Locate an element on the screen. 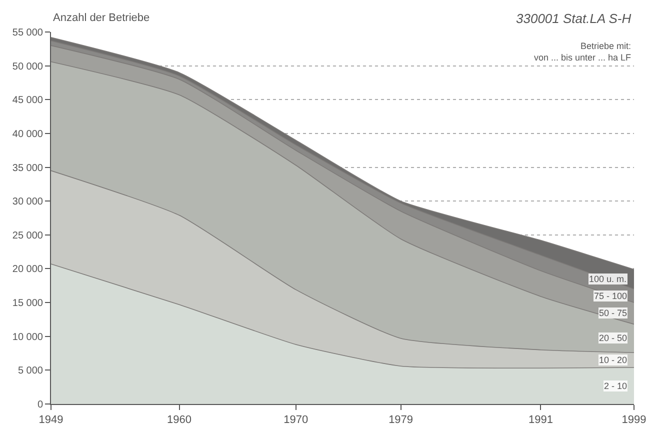  y-tick-label: 45 000 is located at coordinates (28, 100).